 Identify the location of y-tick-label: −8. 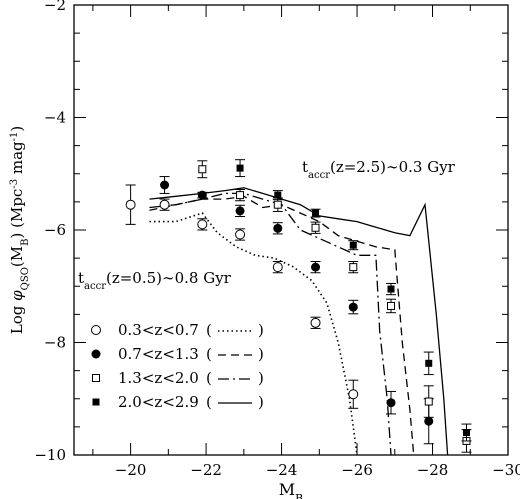
(55, 343).